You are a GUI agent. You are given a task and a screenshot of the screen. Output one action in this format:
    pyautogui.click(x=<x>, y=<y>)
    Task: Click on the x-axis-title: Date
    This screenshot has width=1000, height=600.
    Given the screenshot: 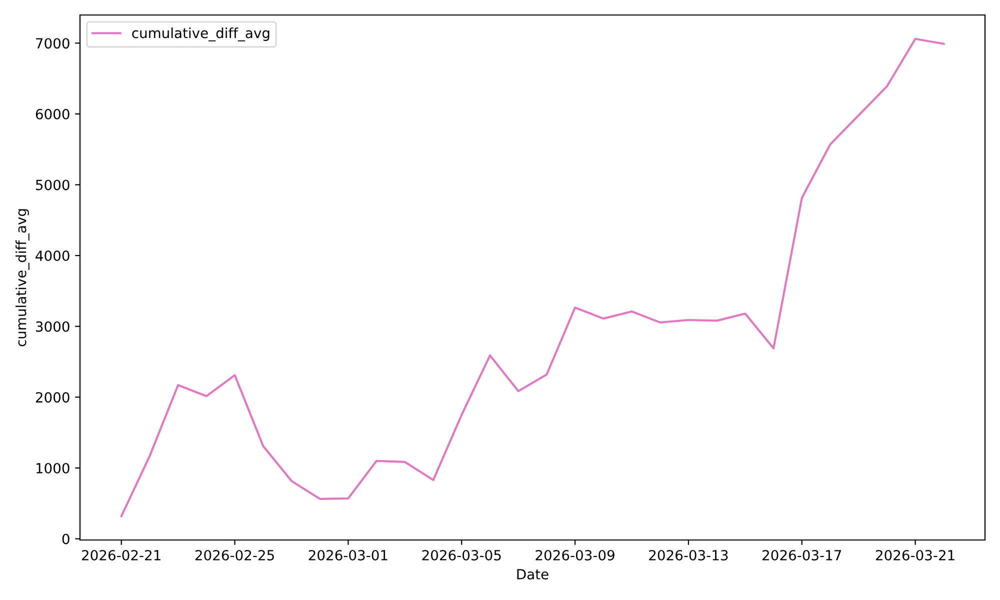 What is the action you would take?
    pyautogui.click(x=532, y=574)
    